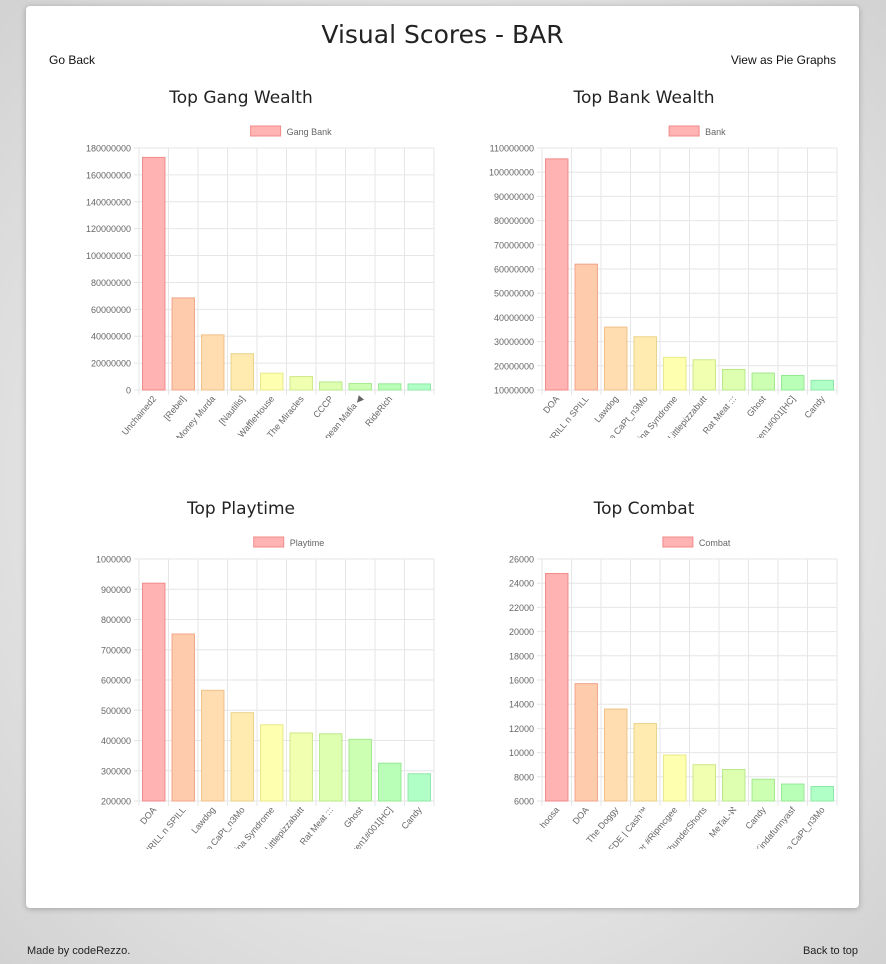  I want to click on y-tick-label: 160000000, so click(108, 175).